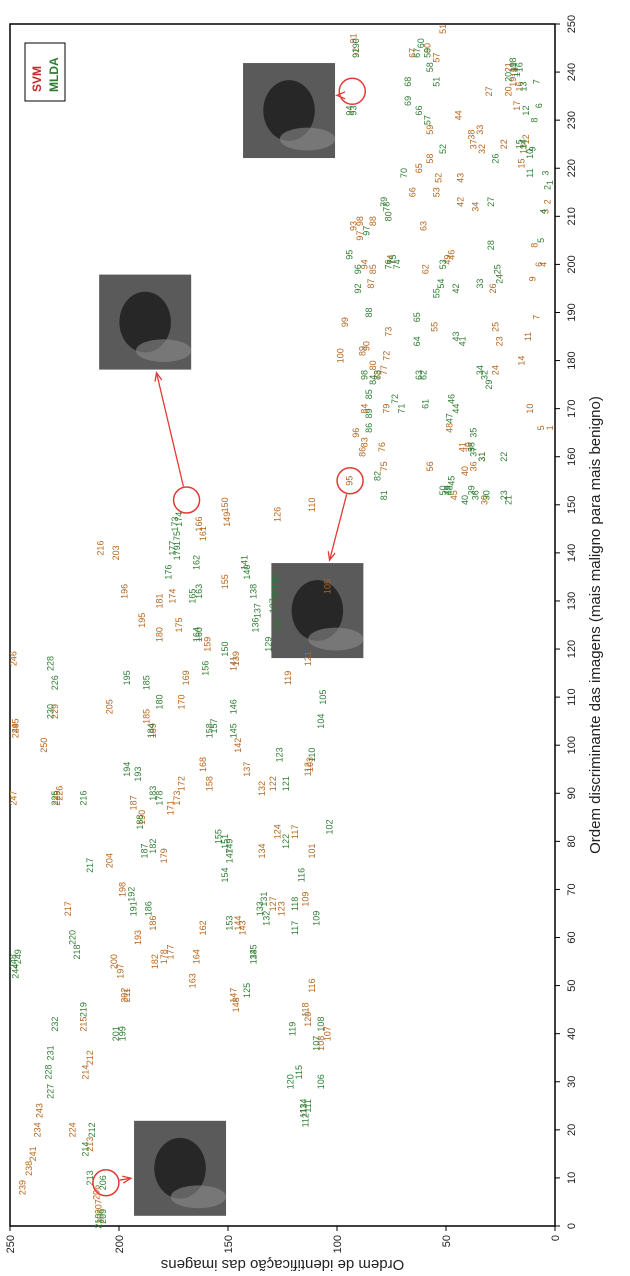  What do you see at coordinates (358, 269) in the screenshot?
I see `mlda-point: 96` at bounding box center [358, 269].